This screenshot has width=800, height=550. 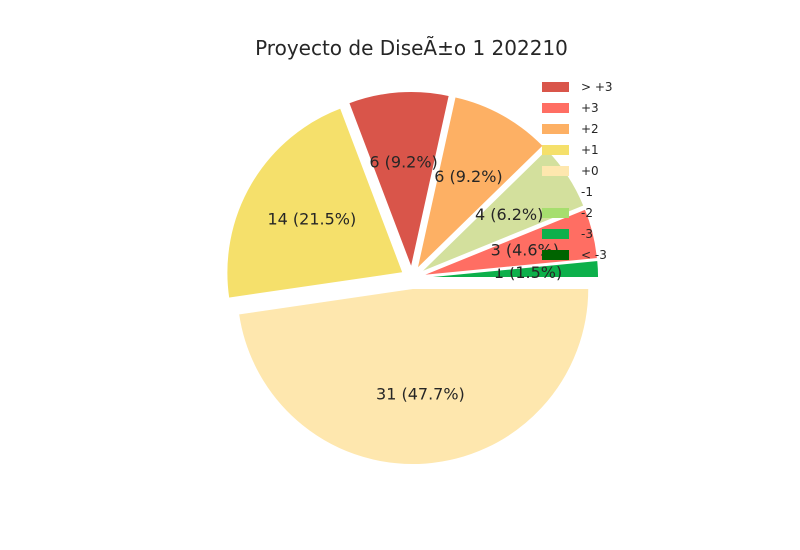 What do you see at coordinates (597, 86) in the screenshot?
I see `legend-label: > +3` at bounding box center [597, 86].